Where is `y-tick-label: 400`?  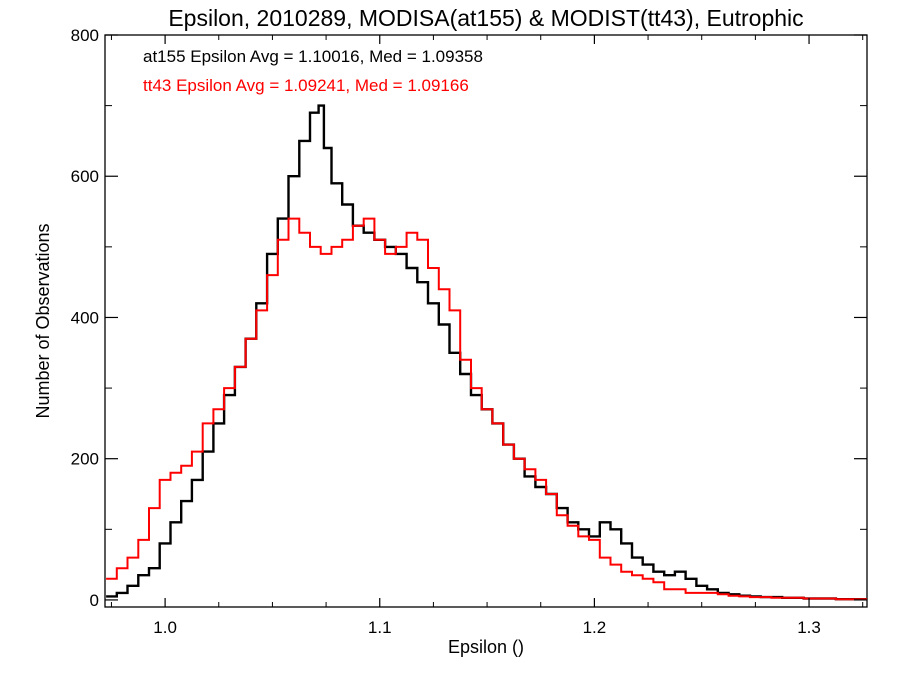
y-tick-label: 400 is located at coordinates (85, 317).